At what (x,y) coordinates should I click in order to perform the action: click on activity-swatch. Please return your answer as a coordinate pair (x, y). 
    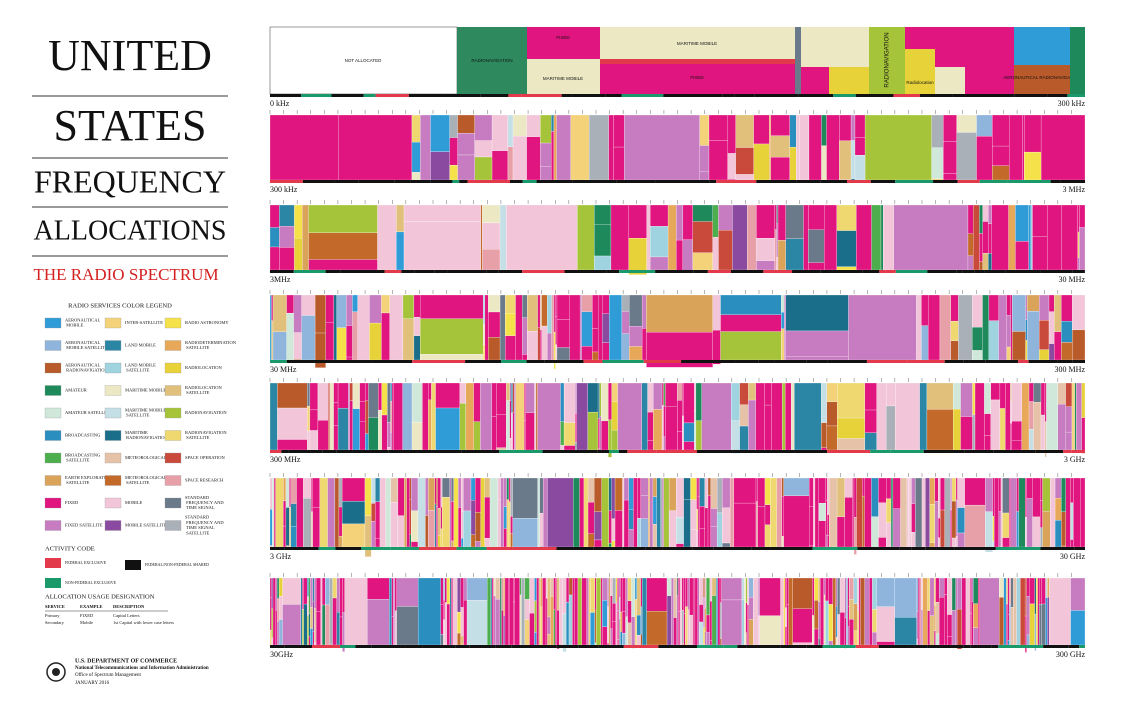
    Looking at the image, I should click on (133, 565).